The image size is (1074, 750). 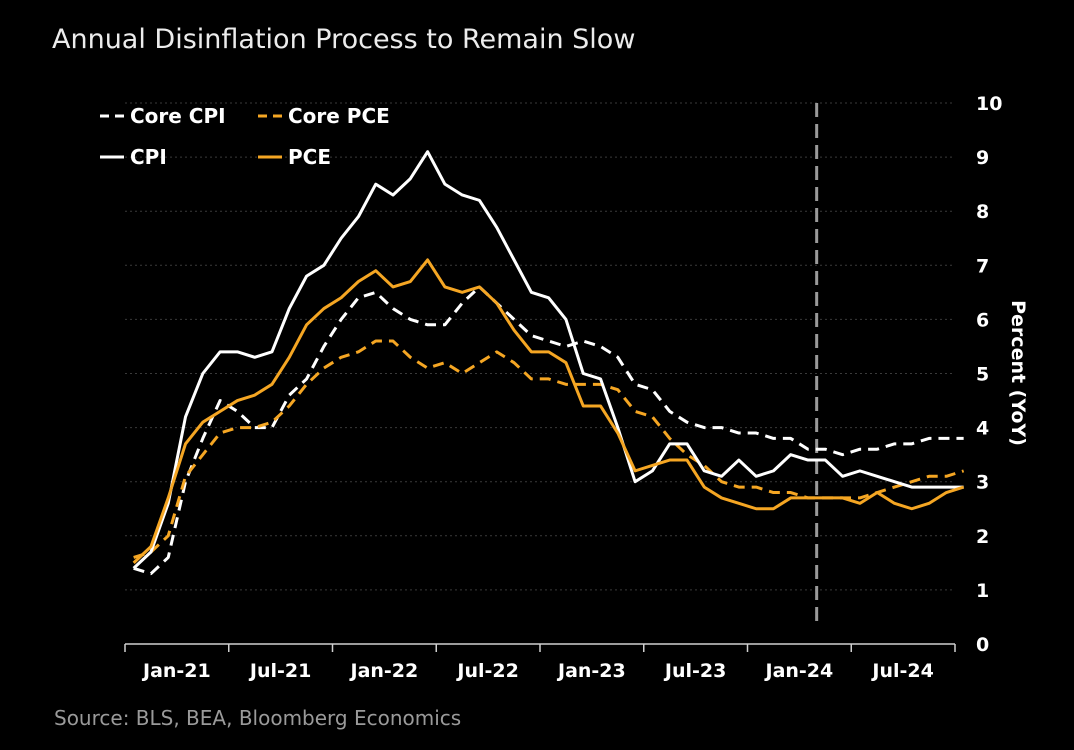 What do you see at coordinates (309, 157) in the screenshot?
I see `legend-label-pce: PCE` at bounding box center [309, 157].